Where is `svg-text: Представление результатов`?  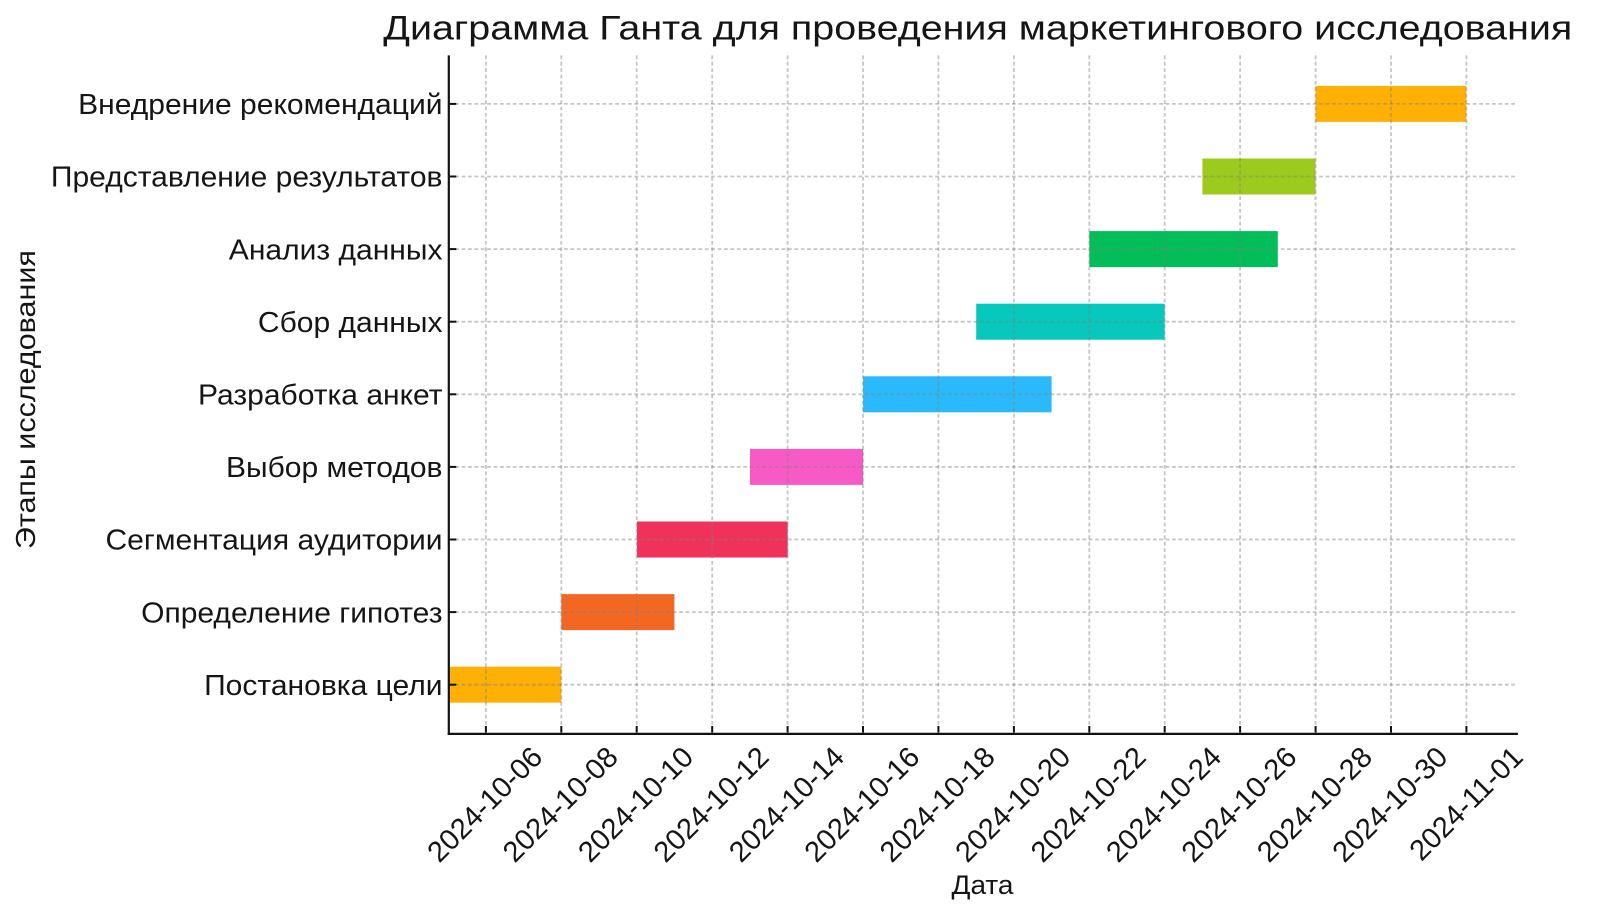
svg-text: Представление результатов is located at coordinates (247, 178).